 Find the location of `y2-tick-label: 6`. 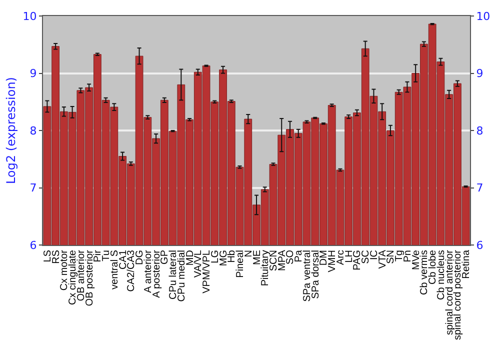

y2-tick-label: 6 is located at coordinates (480, 245).